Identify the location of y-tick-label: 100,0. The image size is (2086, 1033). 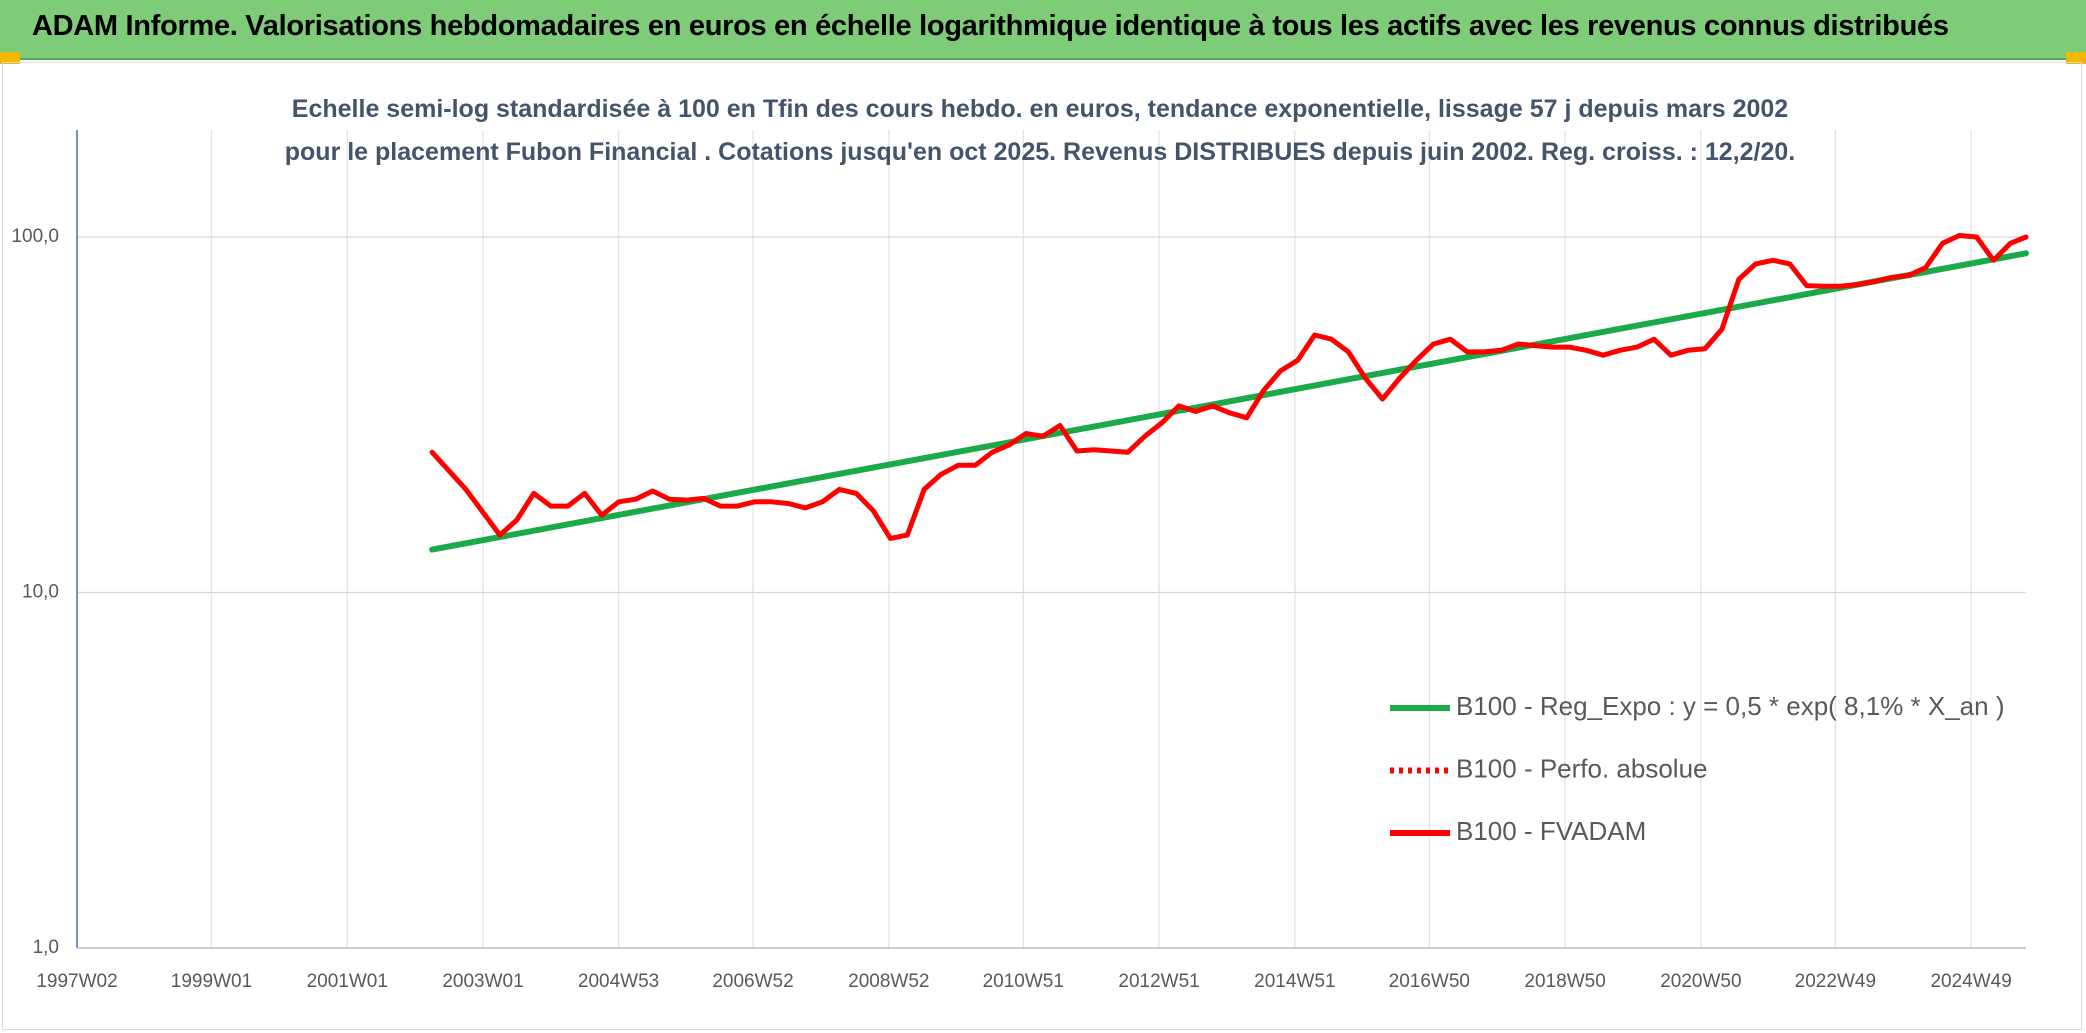
(35, 236).